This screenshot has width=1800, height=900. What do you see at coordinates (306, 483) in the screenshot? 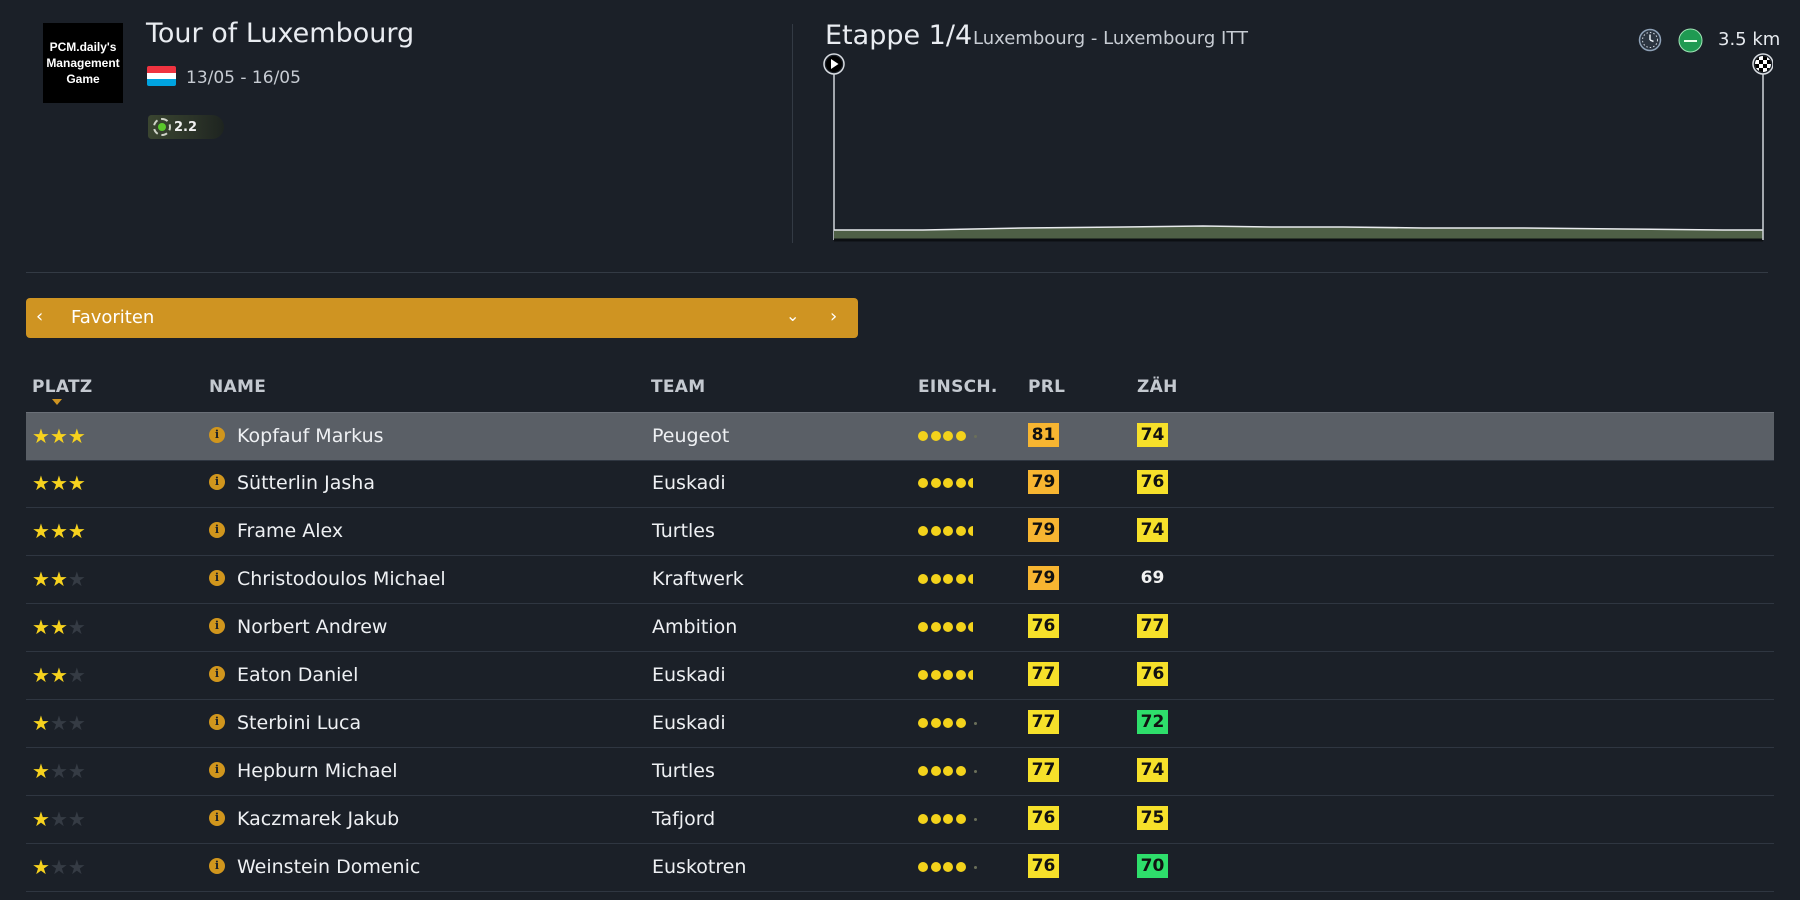
I see `rider-name: Sütterlin Jasha` at bounding box center [306, 483].